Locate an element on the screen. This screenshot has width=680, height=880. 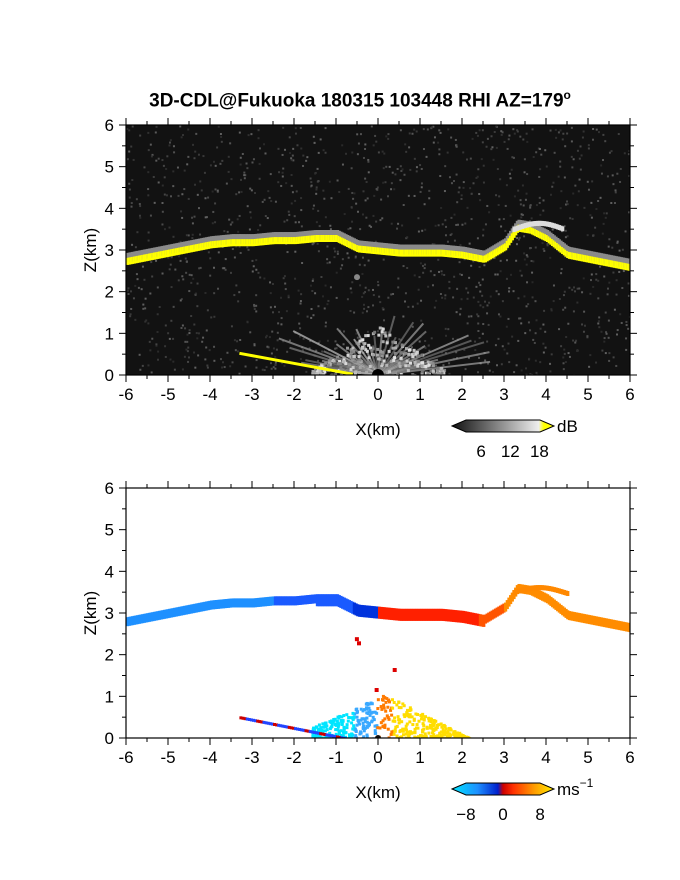
reflectivity-x-tick-label: -4 is located at coordinates (209, 394).